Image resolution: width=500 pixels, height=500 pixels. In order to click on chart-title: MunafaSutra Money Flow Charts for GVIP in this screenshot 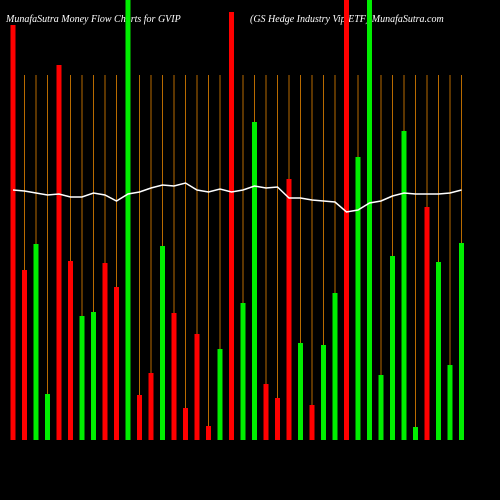, I will do `click(93, 19)`.